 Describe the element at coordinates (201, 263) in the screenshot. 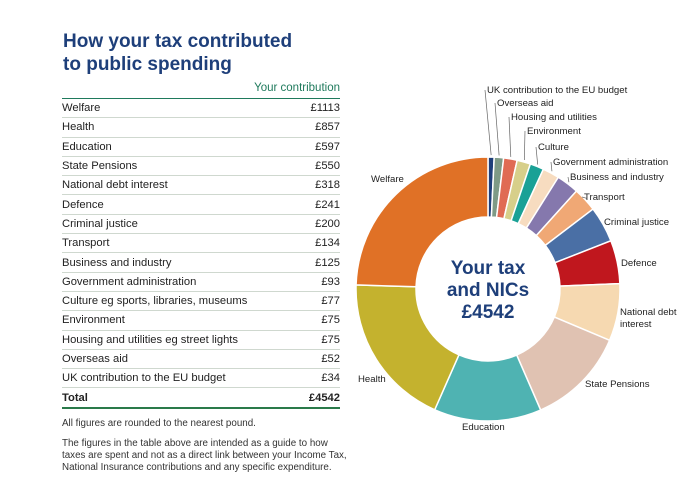

I see `table-row: Business and industry £125` at that location.